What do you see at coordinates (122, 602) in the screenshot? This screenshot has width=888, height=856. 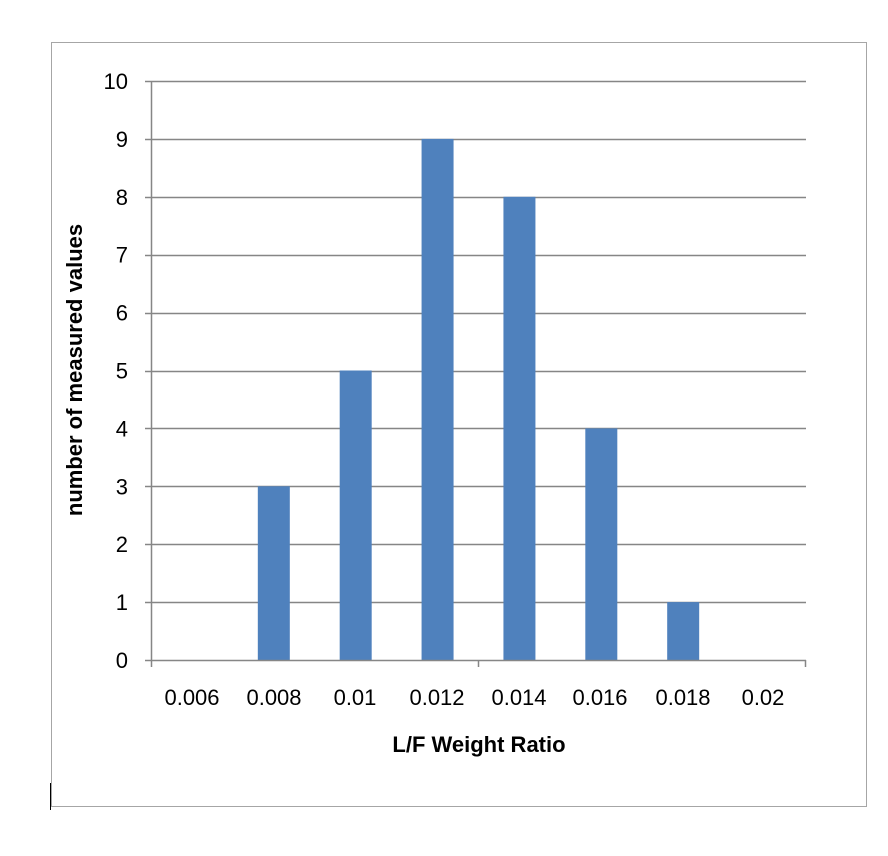 I see `y-tick-label: 1` at bounding box center [122, 602].